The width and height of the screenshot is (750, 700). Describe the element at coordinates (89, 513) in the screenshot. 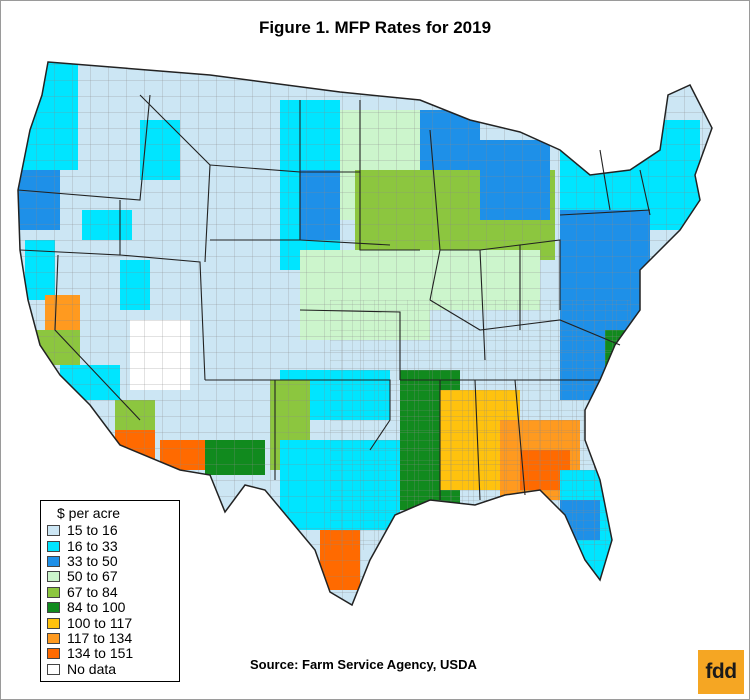

I see `legend-title: $ per acre` at that location.